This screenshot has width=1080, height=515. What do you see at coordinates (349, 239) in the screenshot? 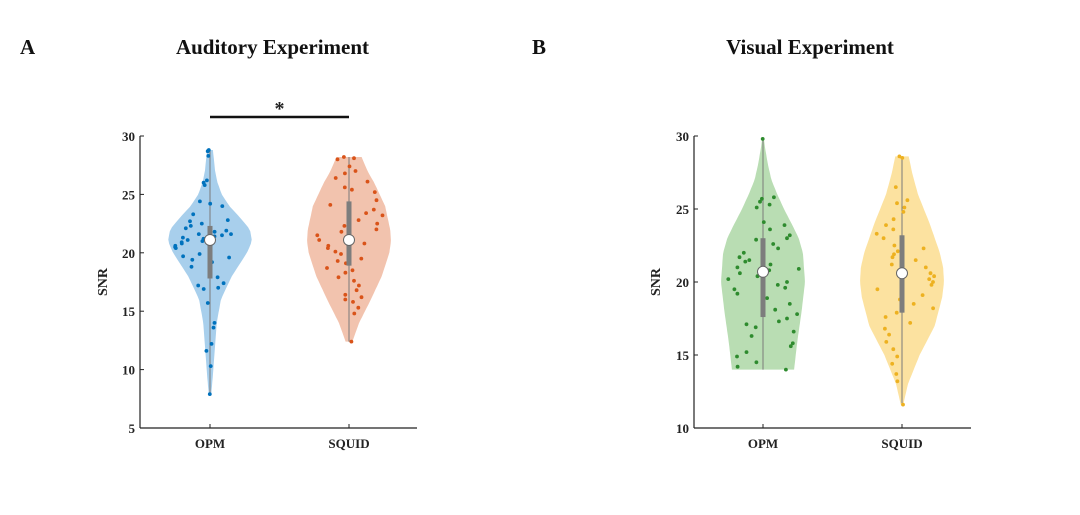
I see `median-marker-squid` at bounding box center [349, 239].